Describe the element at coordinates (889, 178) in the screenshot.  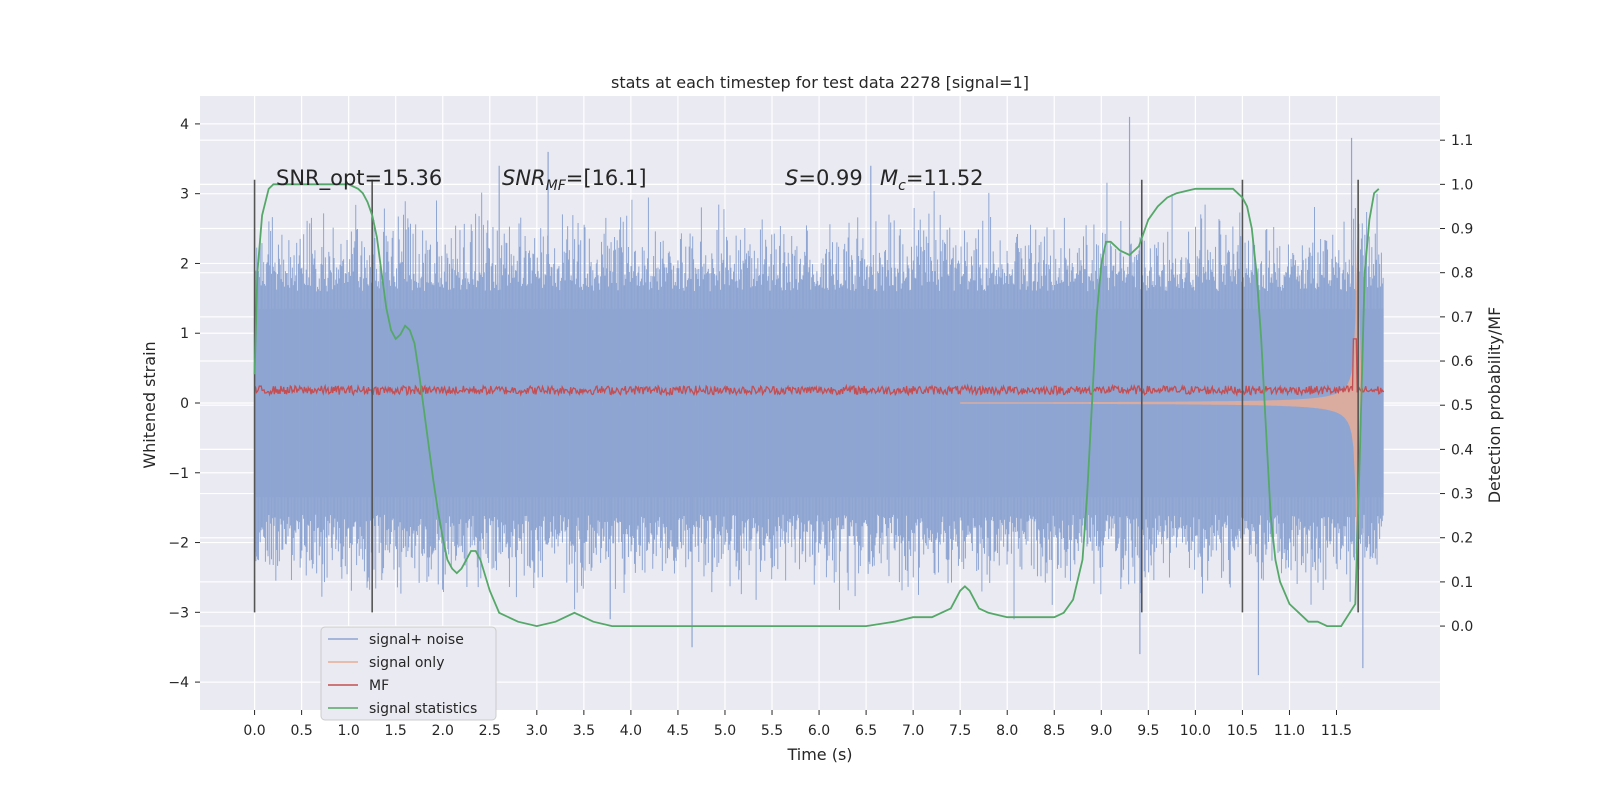
I see `annotation-mc-symbol: M` at that location.